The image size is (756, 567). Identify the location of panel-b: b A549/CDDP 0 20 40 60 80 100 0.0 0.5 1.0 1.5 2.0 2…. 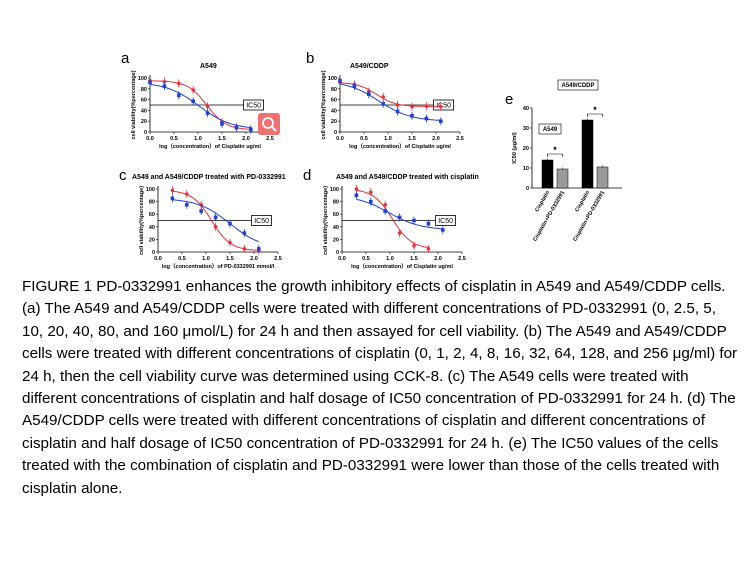
(385, 100).